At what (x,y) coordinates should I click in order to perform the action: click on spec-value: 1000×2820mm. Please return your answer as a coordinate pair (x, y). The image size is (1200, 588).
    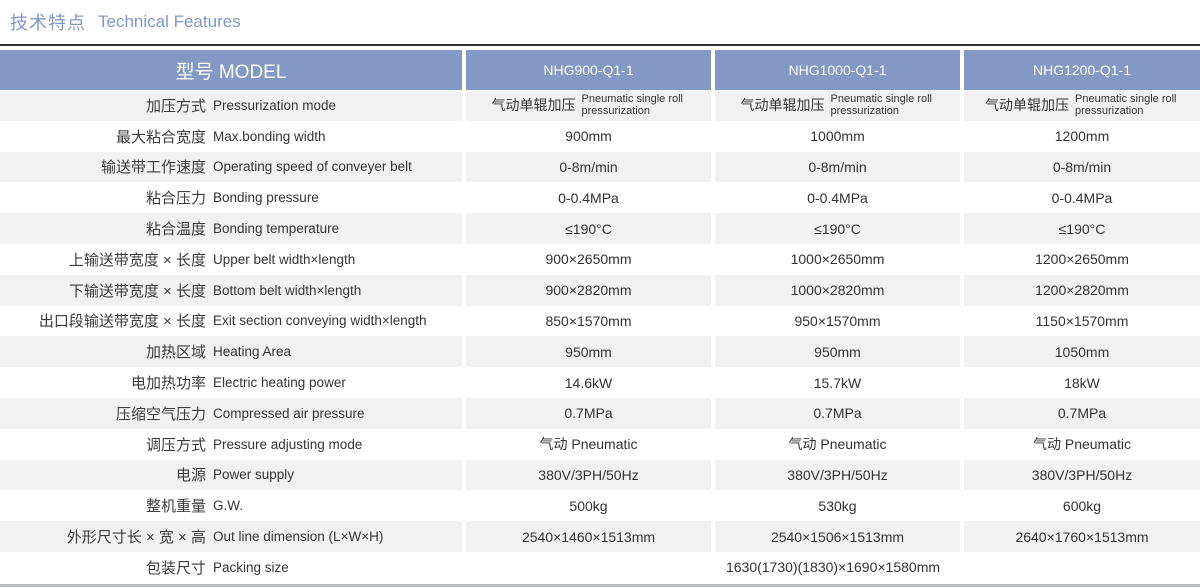
    Looking at the image, I should click on (837, 290).